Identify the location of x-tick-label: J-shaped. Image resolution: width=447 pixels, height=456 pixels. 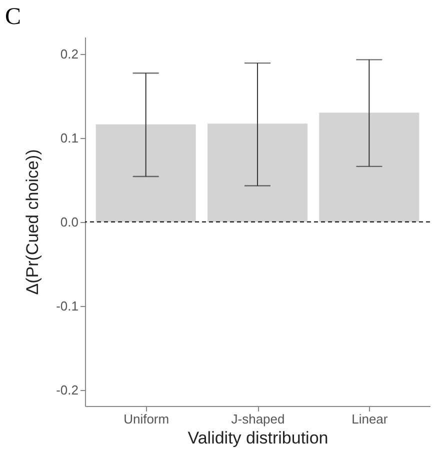
(258, 419).